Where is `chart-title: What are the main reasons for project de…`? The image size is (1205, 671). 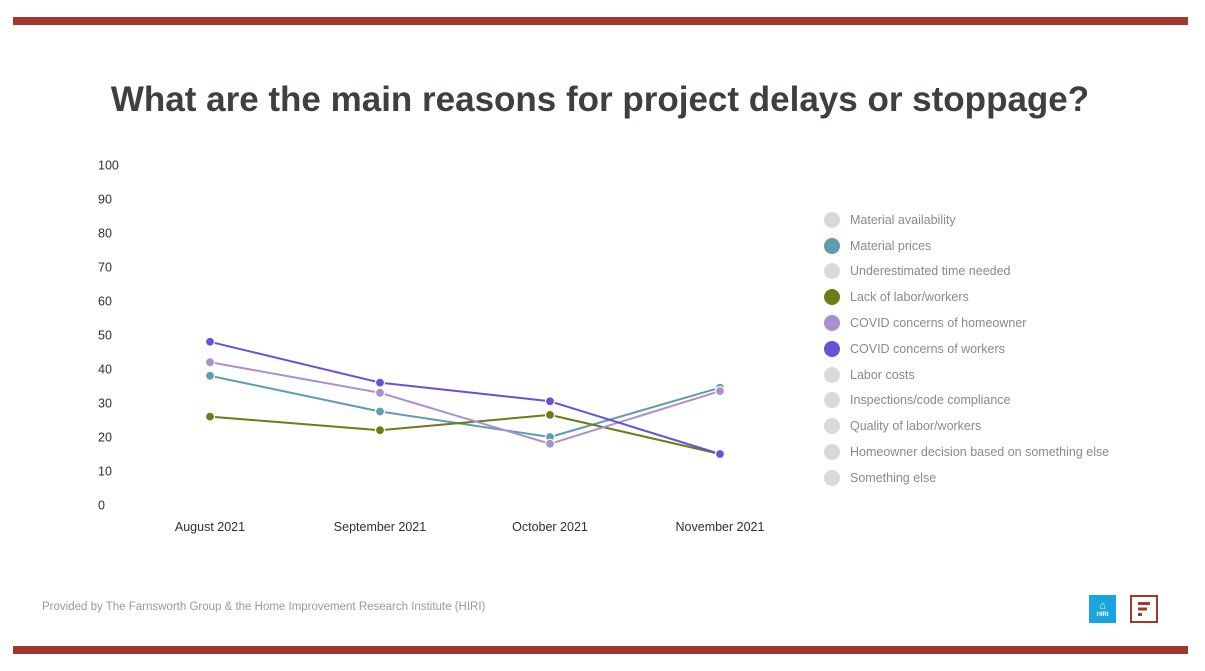
chart-title: What are the main reasons for project de… is located at coordinates (600, 99).